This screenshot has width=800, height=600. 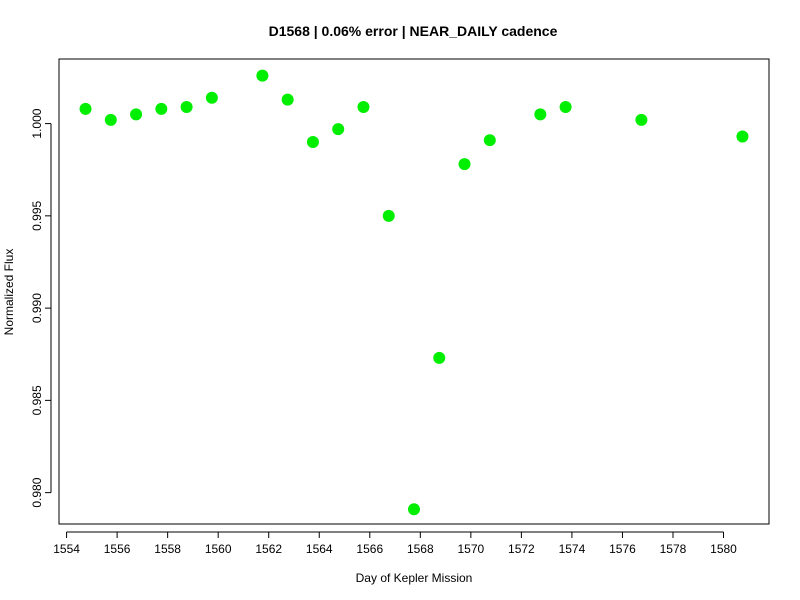 I want to click on y-tick-label: 0.995, so click(x=37, y=216).